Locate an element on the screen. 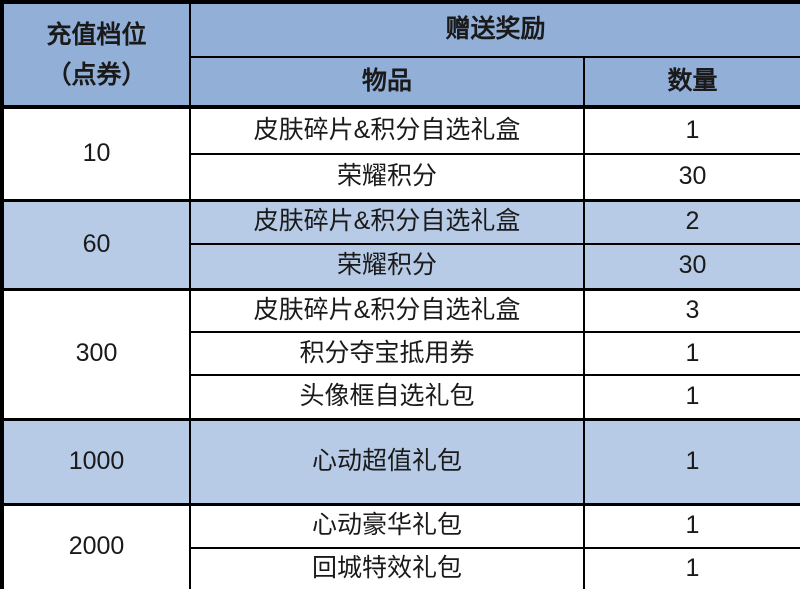 The height and width of the screenshot is (589, 800). tier-header-cell: 充值档位 （点券） is located at coordinates (96, 54).